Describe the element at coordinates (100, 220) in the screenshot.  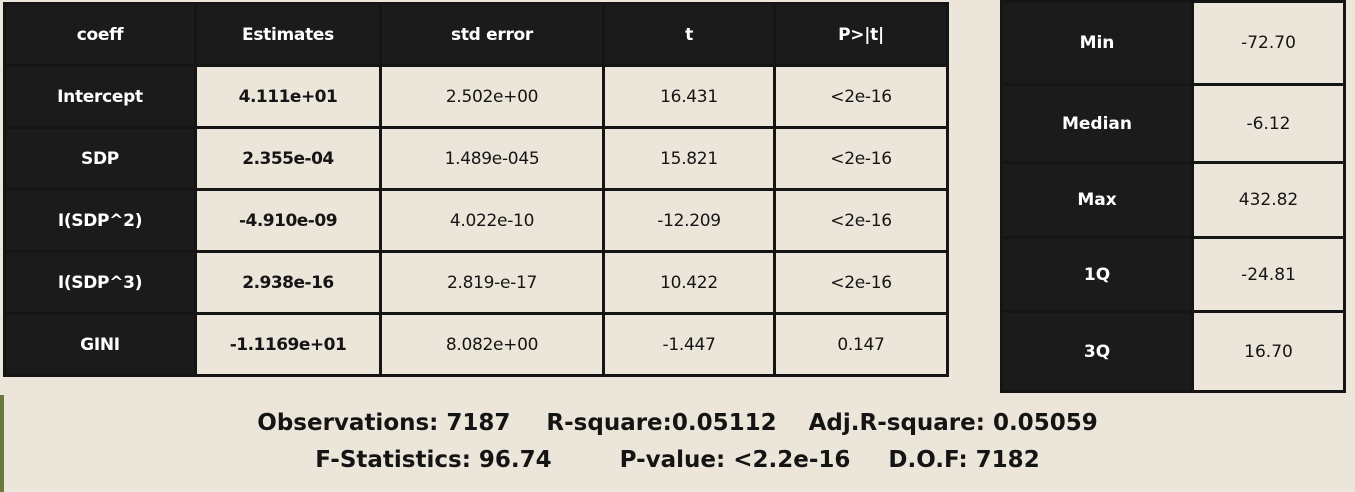
I see `coeff-name: I(SDP^2)` at that location.